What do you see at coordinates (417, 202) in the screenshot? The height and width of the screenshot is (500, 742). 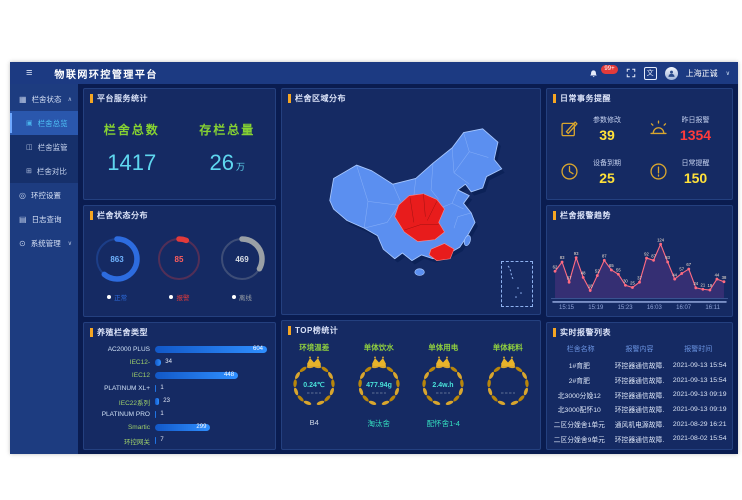 I see `china-map-svg` at bounding box center [417, 202].